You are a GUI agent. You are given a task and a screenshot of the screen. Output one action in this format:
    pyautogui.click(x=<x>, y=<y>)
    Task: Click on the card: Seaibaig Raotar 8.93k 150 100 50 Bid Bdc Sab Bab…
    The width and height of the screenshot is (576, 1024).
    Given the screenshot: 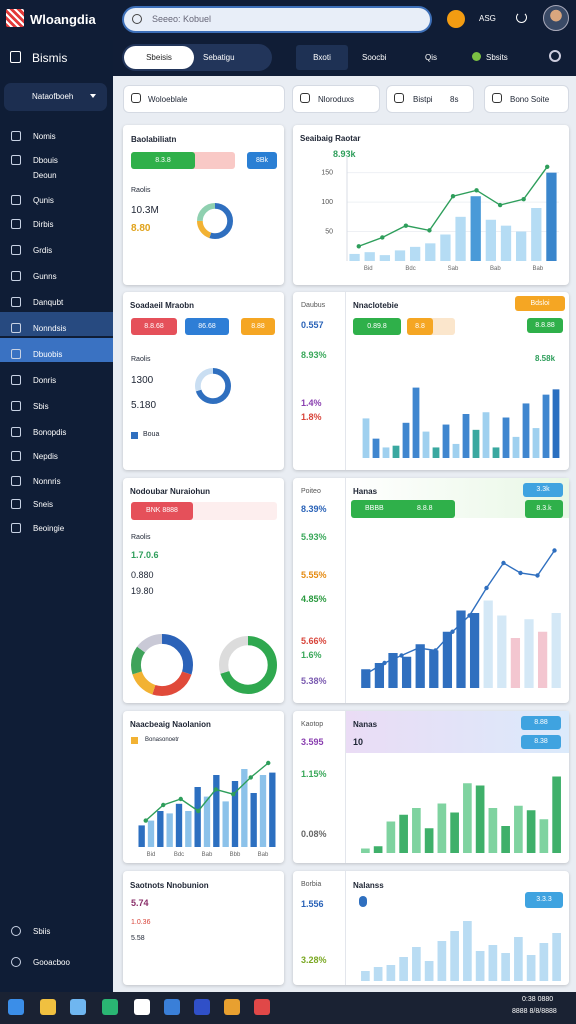 What is the action you would take?
    pyautogui.click(x=431, y=205)
    